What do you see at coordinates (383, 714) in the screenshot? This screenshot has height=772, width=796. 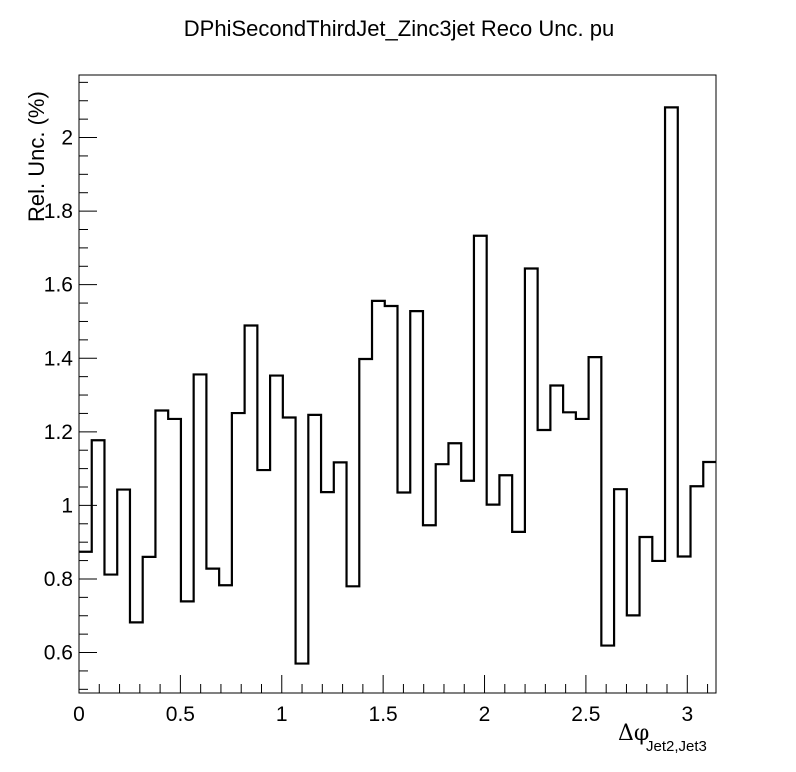 I see `x-tick-label: 1.5` at bounding box center [383, 714].